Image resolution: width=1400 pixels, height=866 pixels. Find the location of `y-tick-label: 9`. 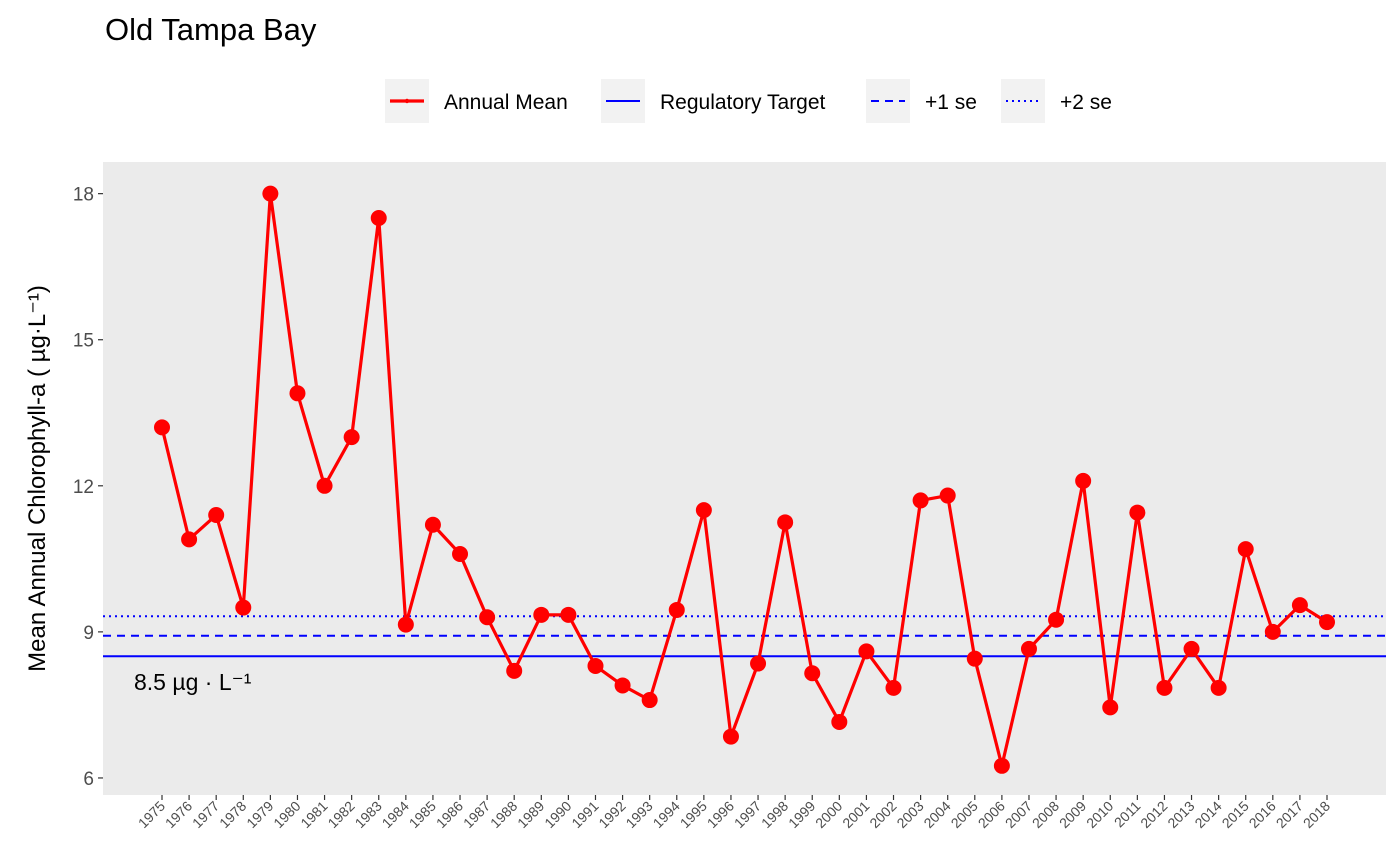

y-tick-label: 9 is located at coordinates (88, 633).